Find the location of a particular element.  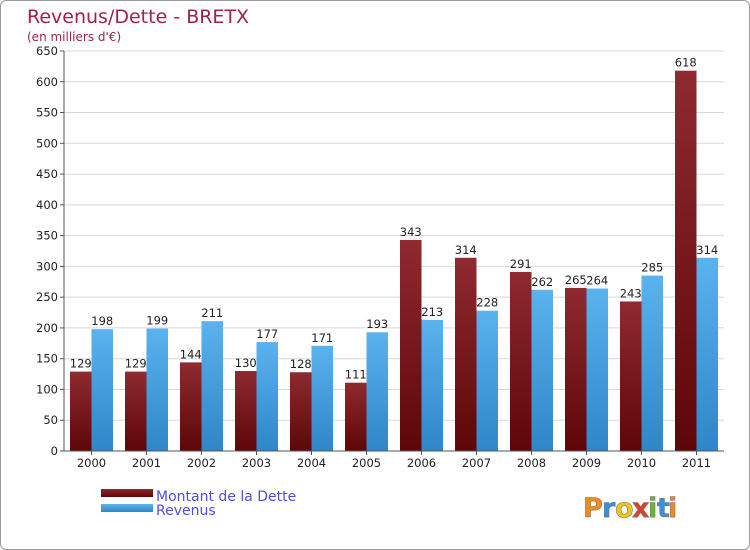

value-label-debt: 111 is located at coordinates (356, 375).